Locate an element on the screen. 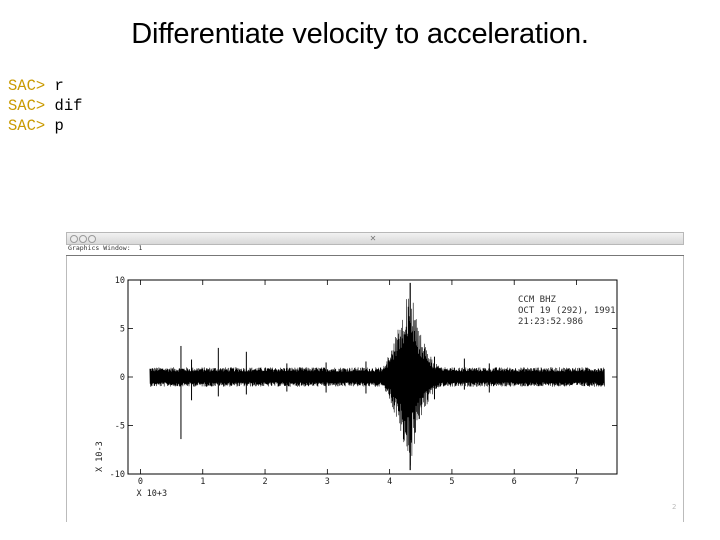 The width and height of the screenshot is (720, 540). x-tick-label: 5 is located at coordinates (451, 482).